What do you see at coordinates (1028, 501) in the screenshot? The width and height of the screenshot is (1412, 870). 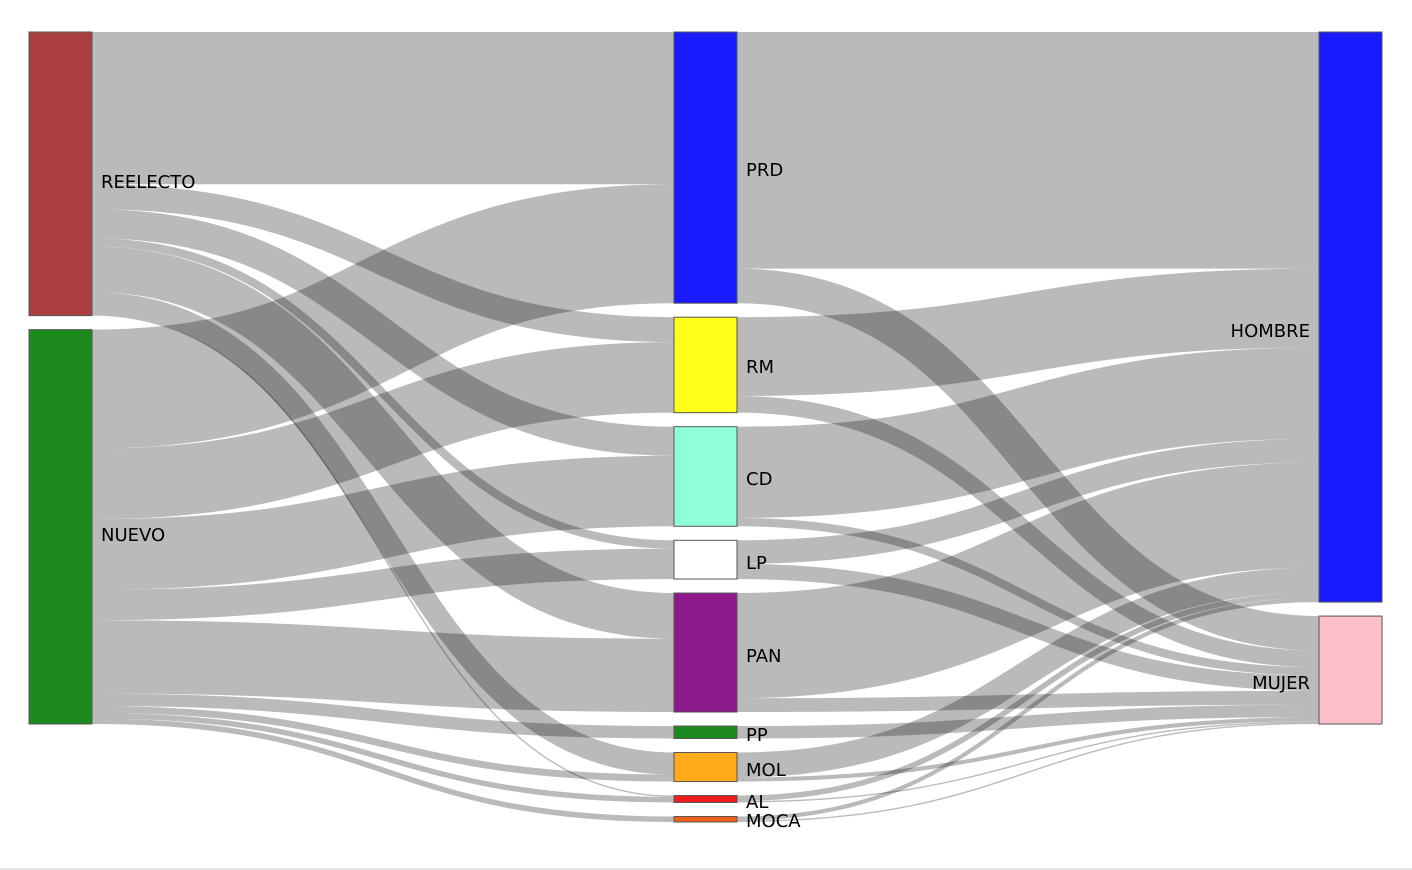 I see `link-lp-hombre` at bounding box center [1028, 501].